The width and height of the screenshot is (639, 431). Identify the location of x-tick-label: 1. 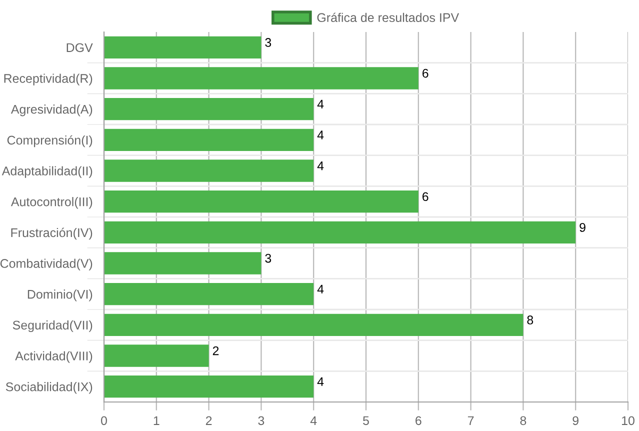
(157, 420).